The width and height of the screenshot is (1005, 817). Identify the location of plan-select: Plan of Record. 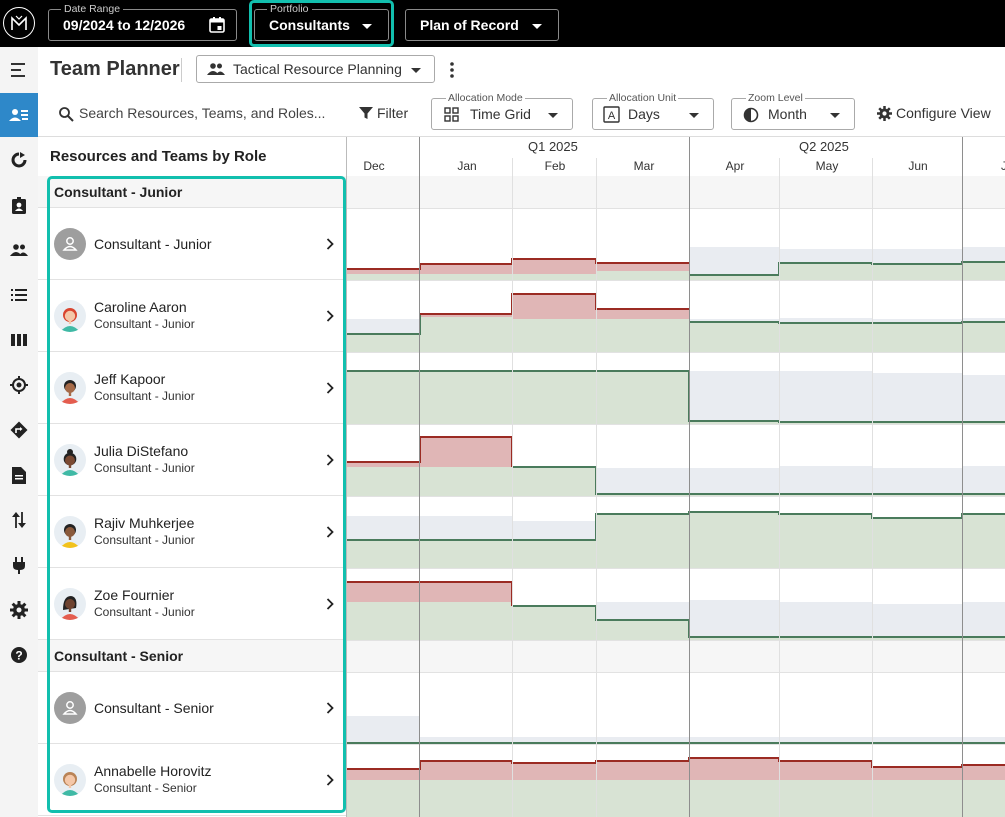
(482, 25).